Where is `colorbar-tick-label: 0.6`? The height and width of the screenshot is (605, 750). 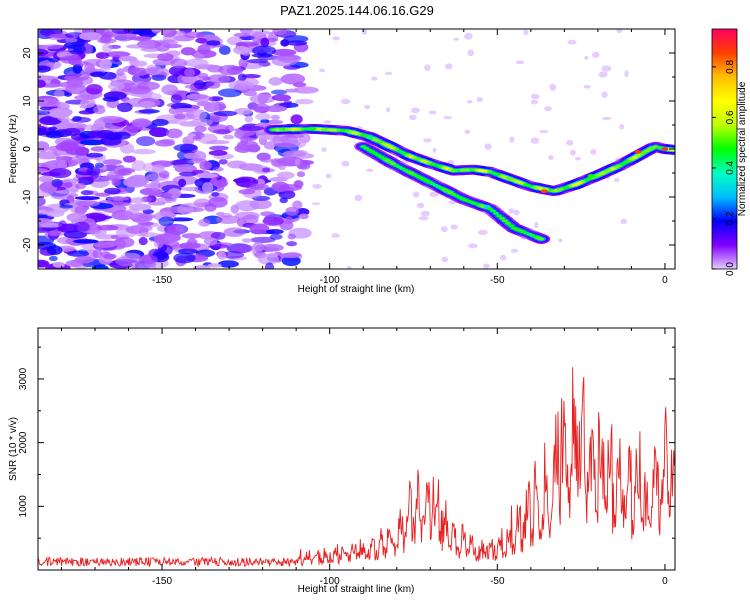 colorbar-tick-label: 0.6 is located at coordinates (730, 117).